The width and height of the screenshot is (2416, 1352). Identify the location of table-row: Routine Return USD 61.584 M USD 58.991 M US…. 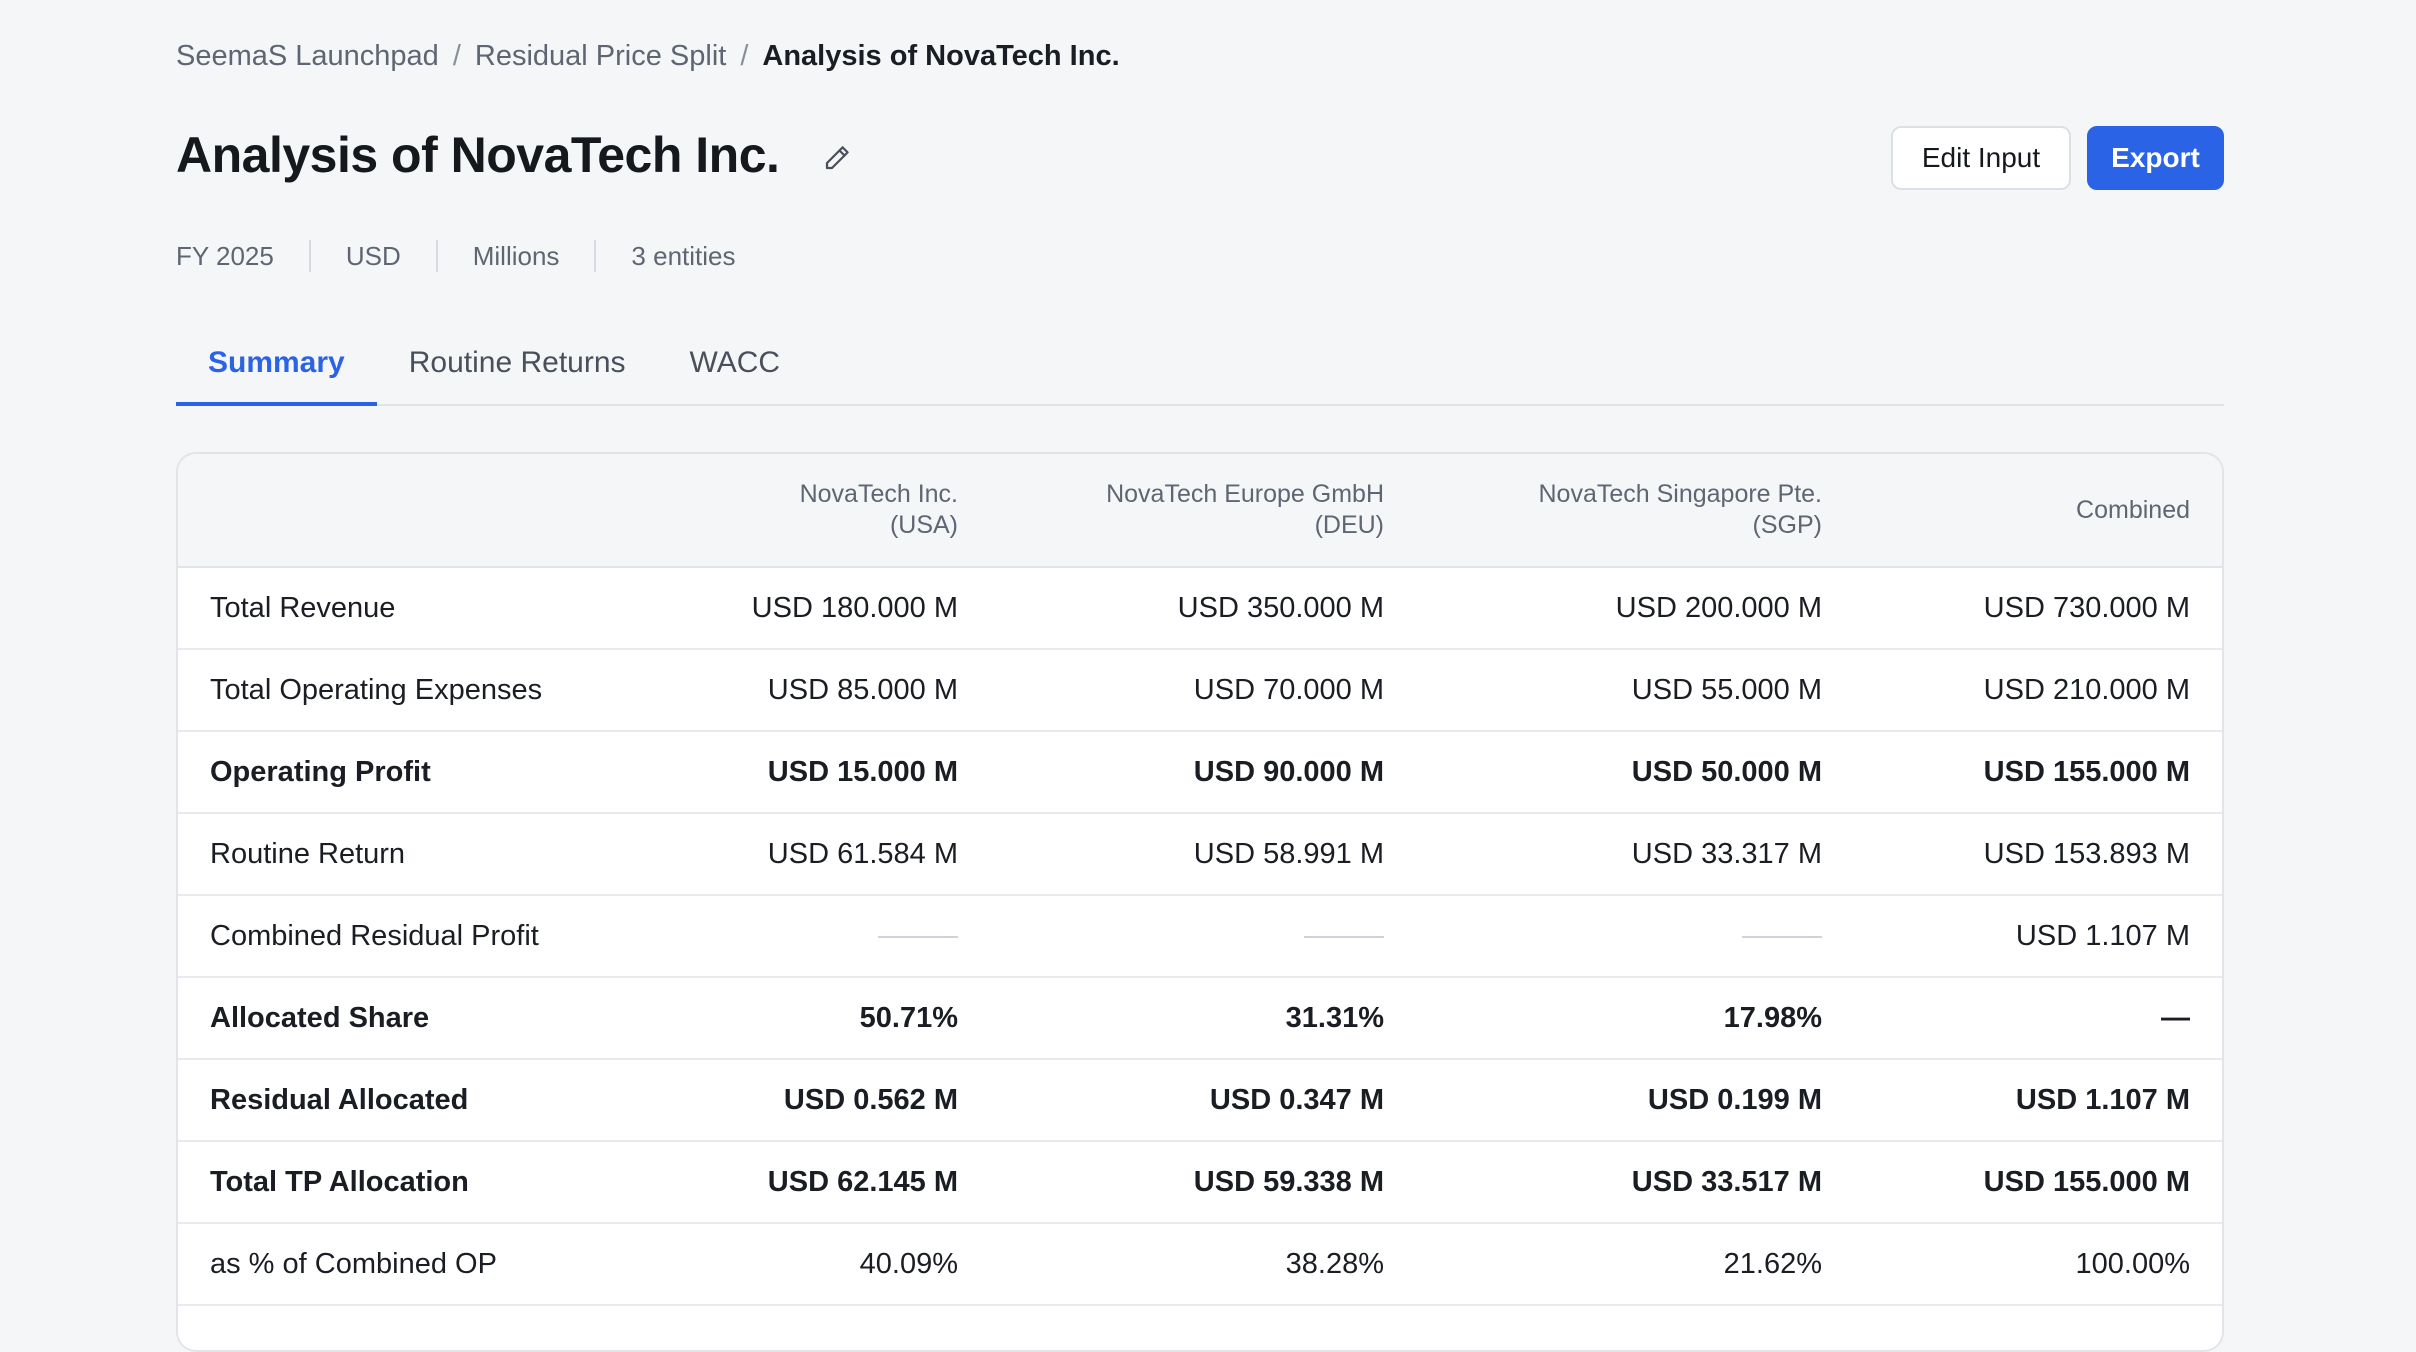
(1200, 854).